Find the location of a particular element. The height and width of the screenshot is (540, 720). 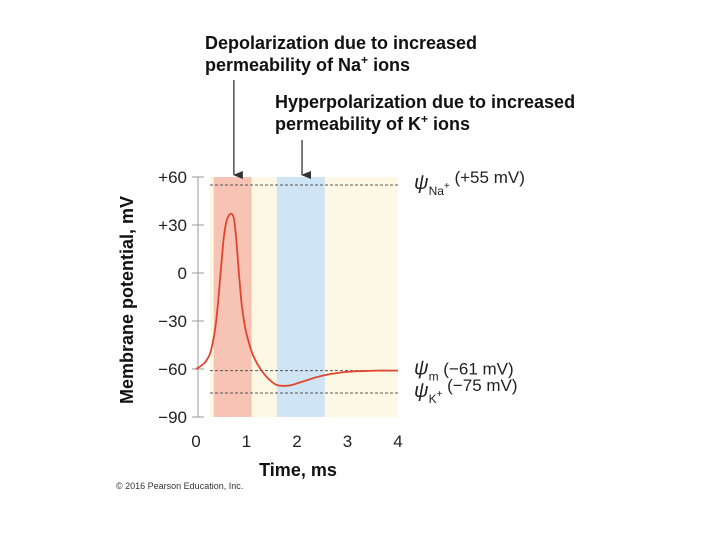

x-tick-label: 3 is located at coordinates (347, 441).